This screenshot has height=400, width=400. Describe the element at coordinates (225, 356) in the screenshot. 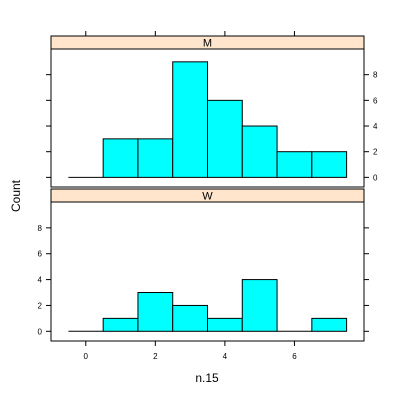

I see `x-tick-label: 4` at that location.